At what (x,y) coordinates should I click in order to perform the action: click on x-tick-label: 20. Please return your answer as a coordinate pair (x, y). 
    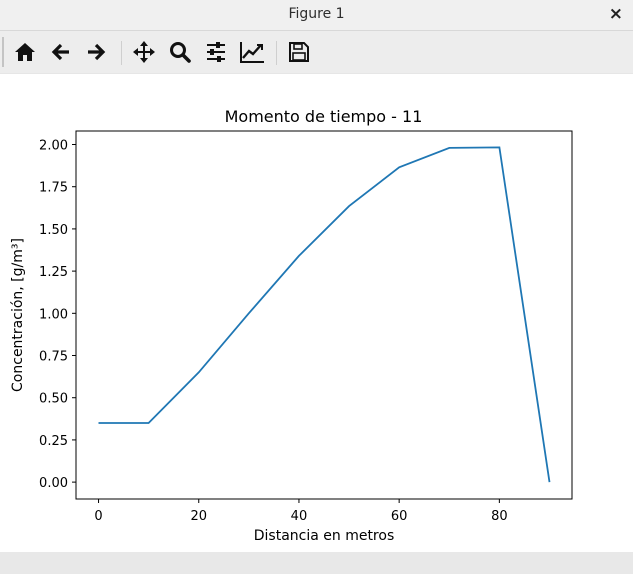
    Looking at the image, I should click on (198, 516).